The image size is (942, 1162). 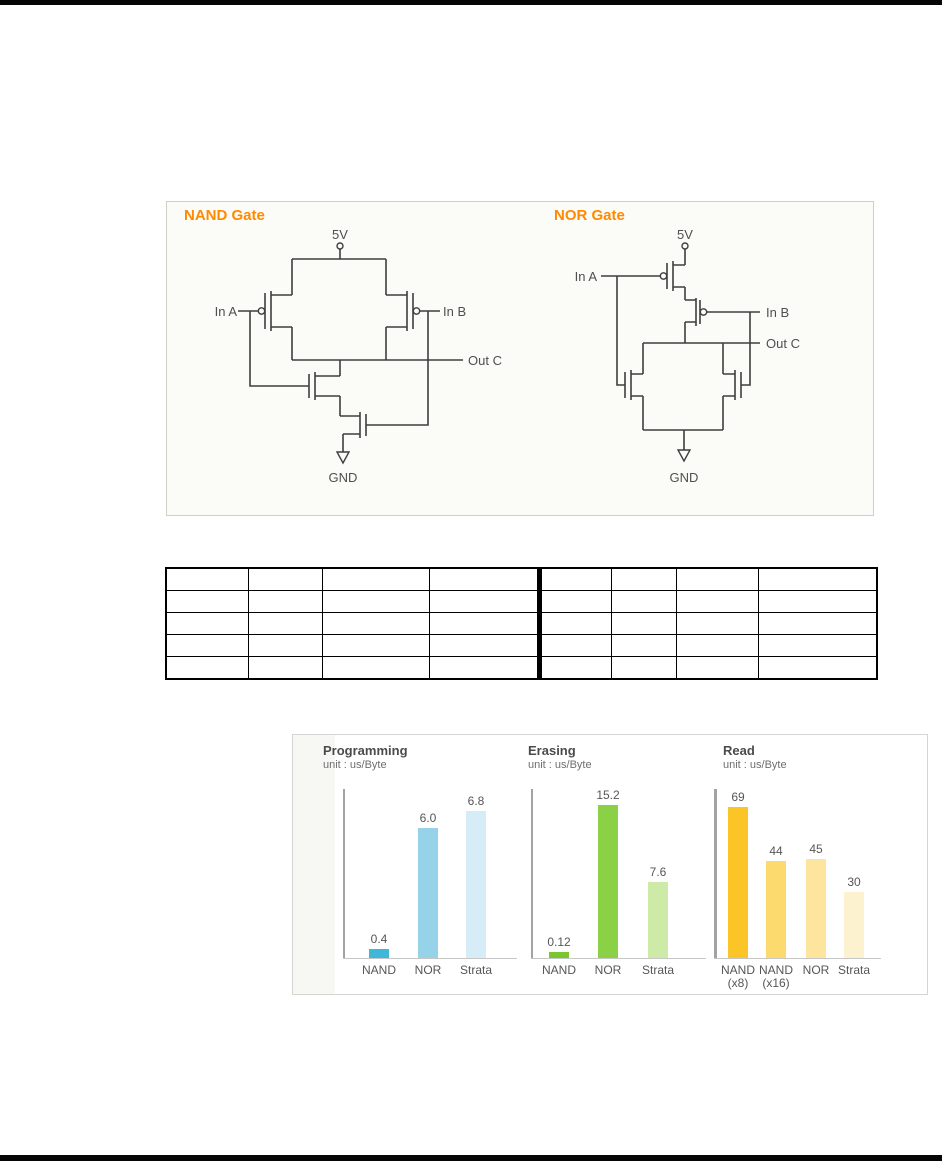 What do you see at coordinates (343, 477) in the screenshot?
I see `nand-gnd-label: GND` at bounding box center [343, 477].